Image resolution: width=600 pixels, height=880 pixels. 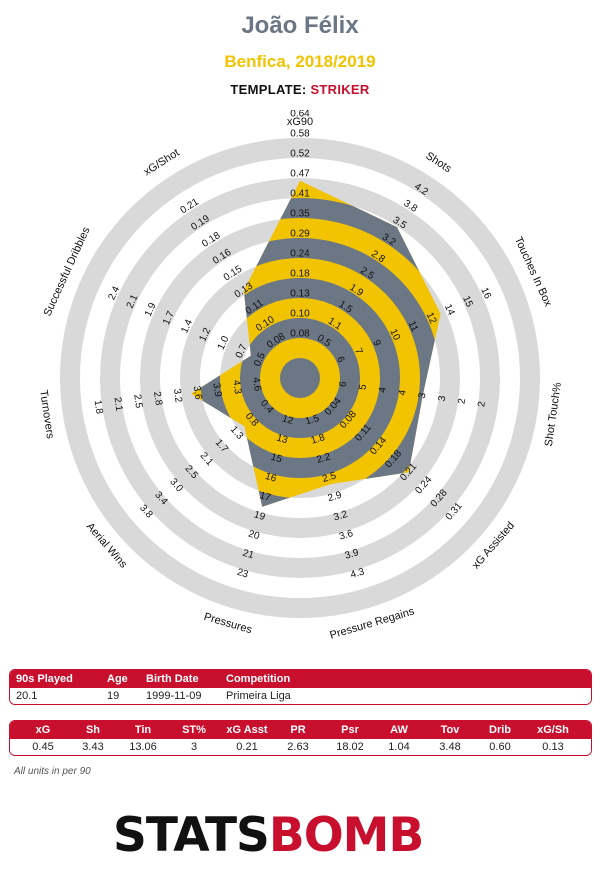 What do you see at coordinates (93, 730) in the screenshot?
I see `stats-header-cell: Sh` at bounding box center [93, 730].